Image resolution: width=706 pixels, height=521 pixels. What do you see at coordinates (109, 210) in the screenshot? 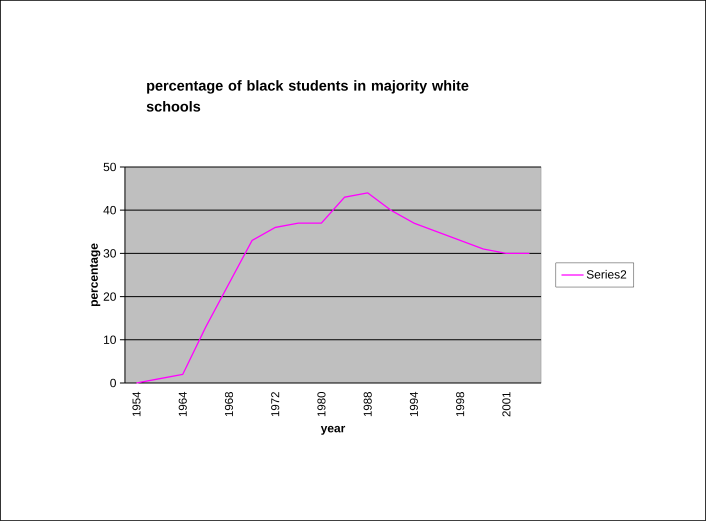
I see `y-tick-label: 40` at bounding box center [109, 210].